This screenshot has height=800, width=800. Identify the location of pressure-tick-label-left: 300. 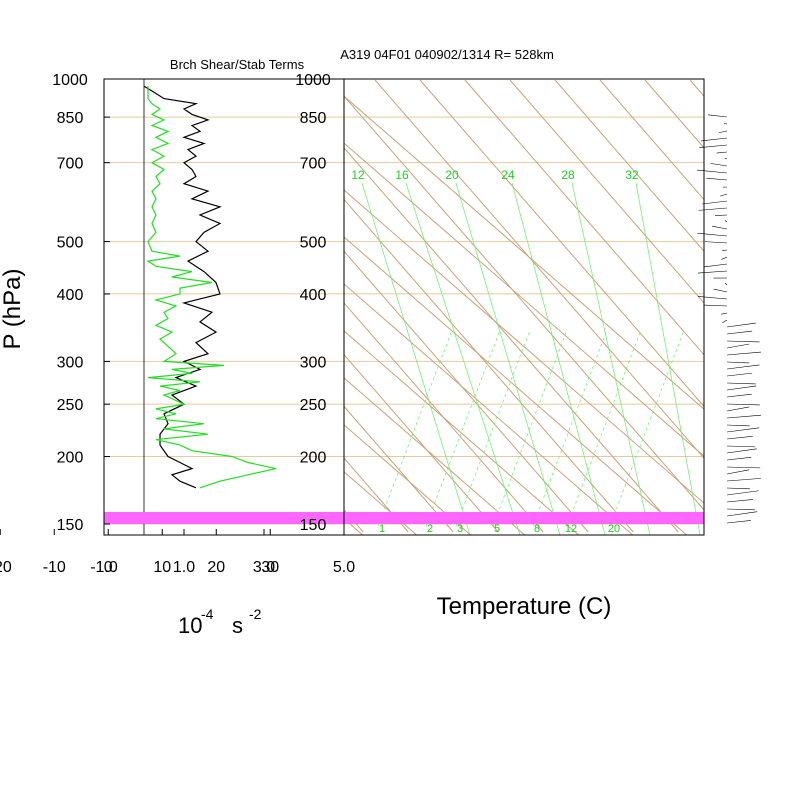
(70, 362).